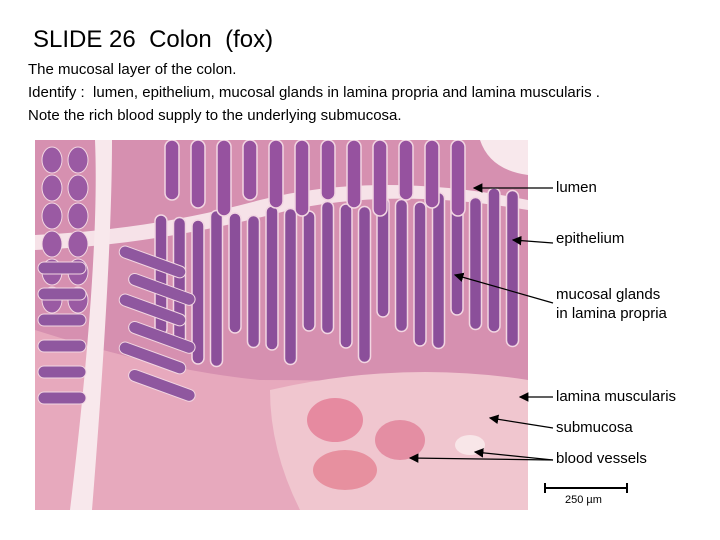 This screenshot has width=720, height=540. Describe the element at coordinates (590, 238) in the screenshot. I see `label: epithelium` at that location.